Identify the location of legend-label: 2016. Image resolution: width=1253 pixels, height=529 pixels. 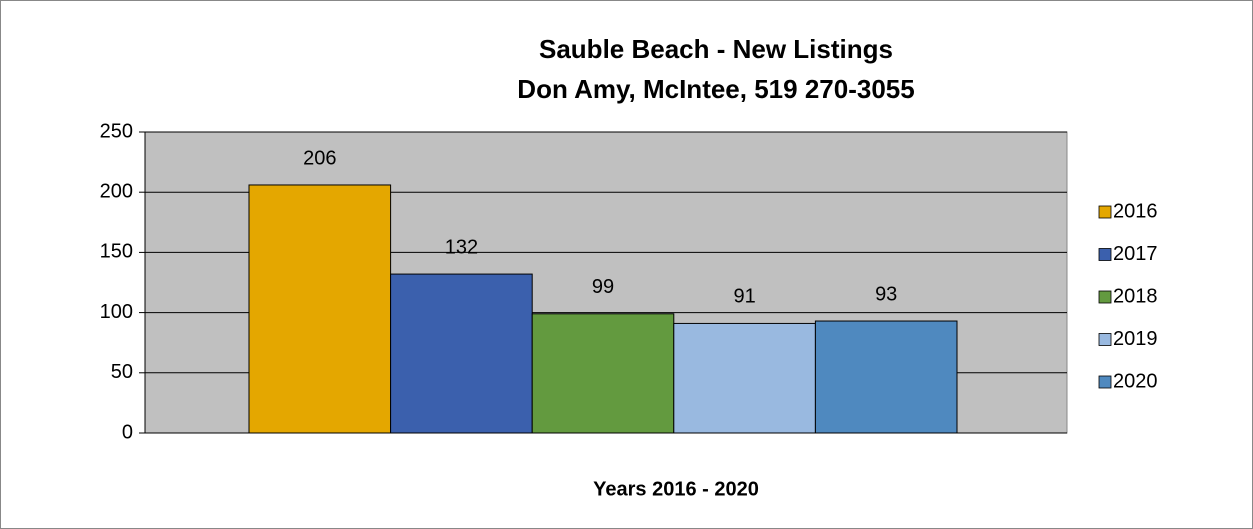
(1135, 211).